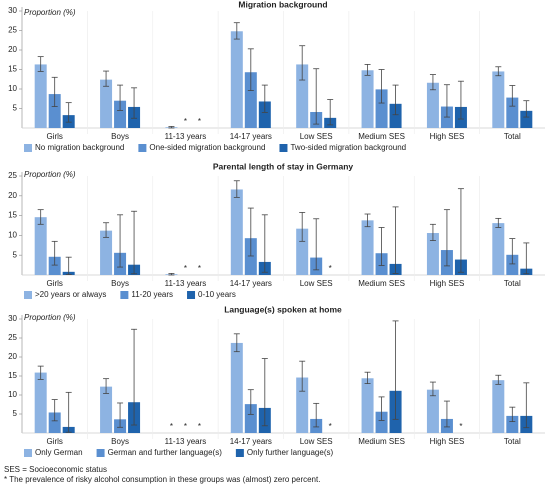 This screenshot has height=486, width=547. Describe the element at coordinates (165, 452) in the screenshot. I see `legend-label: German and further language(s)` at that location.